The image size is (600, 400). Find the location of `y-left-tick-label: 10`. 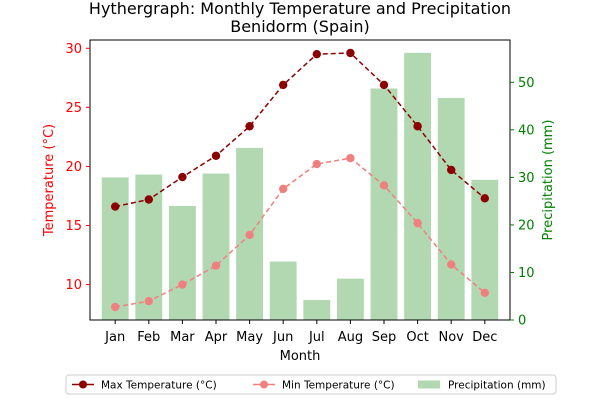

y-left-tick-label: 10 is located at coordinates (73, 285).